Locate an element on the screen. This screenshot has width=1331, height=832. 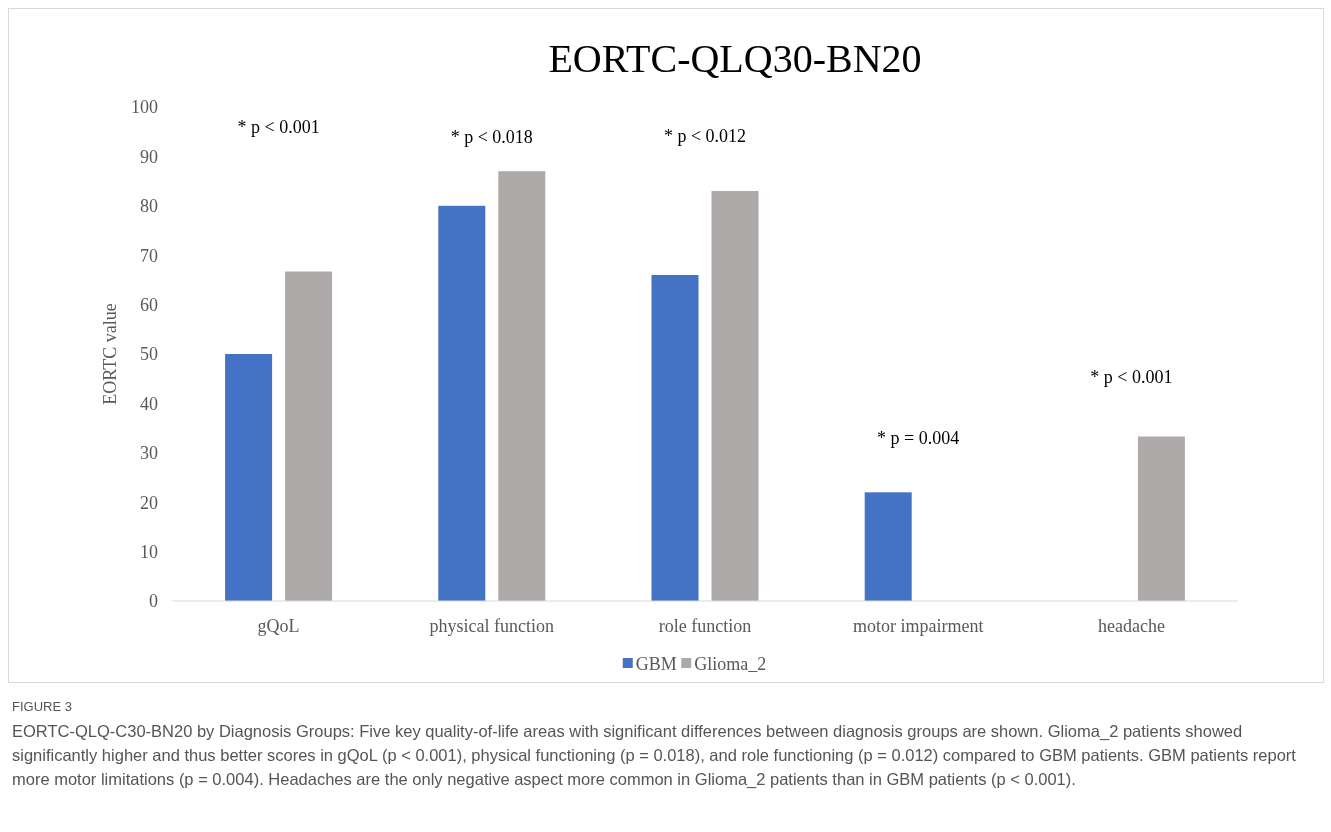
caption: FIGURE 3 is located at coordinates (42, 707).